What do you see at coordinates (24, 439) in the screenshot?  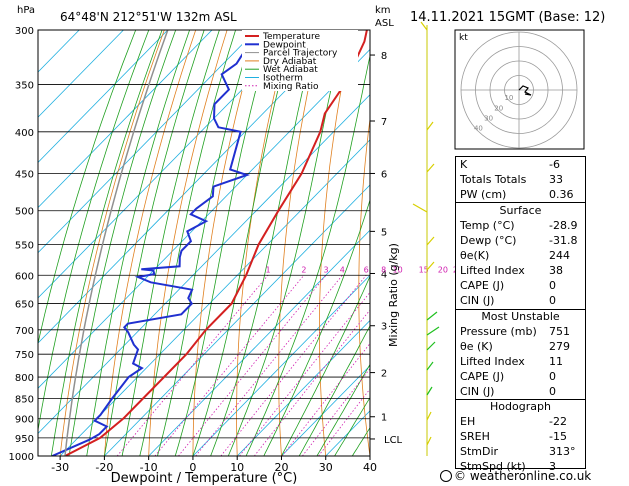 I see `pressure-tick-label: 950` at bounding box center [24, 439].